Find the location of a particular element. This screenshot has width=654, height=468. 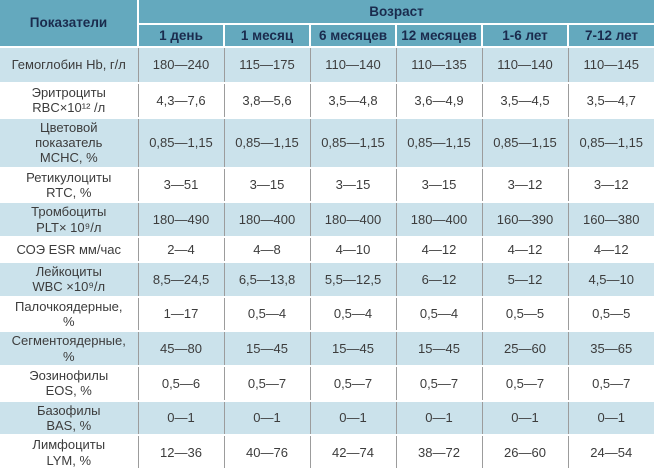

table-cell: 5,5—12,5 is located at coordinates (353, 279).